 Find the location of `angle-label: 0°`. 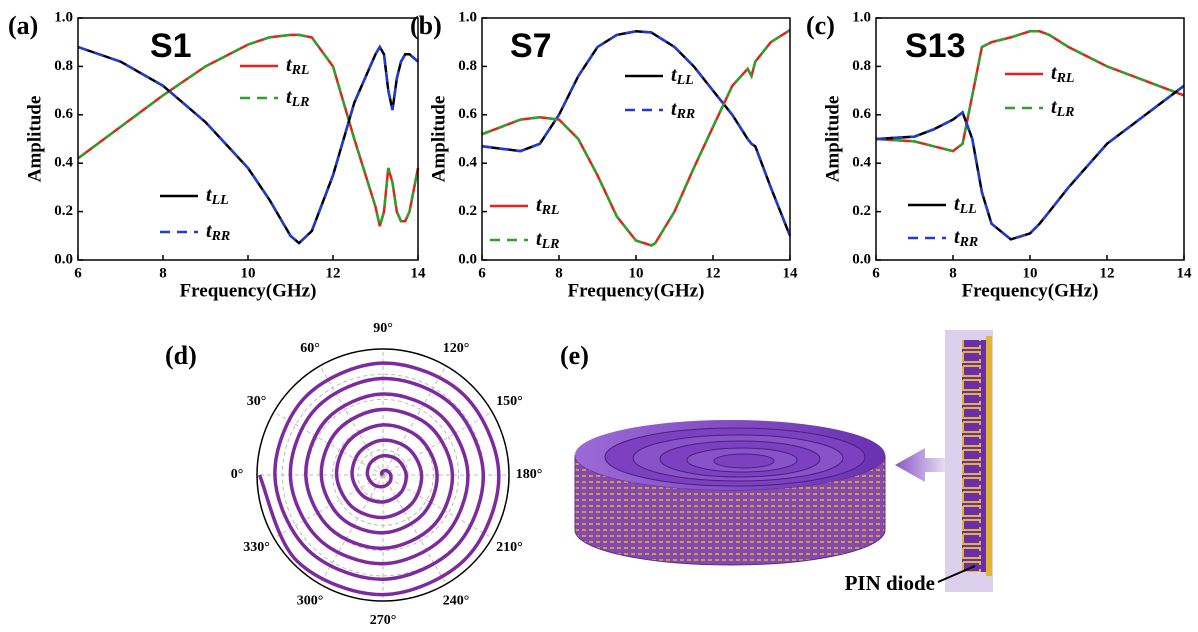

angle-label: 0° is located at coordinates (237, 474).